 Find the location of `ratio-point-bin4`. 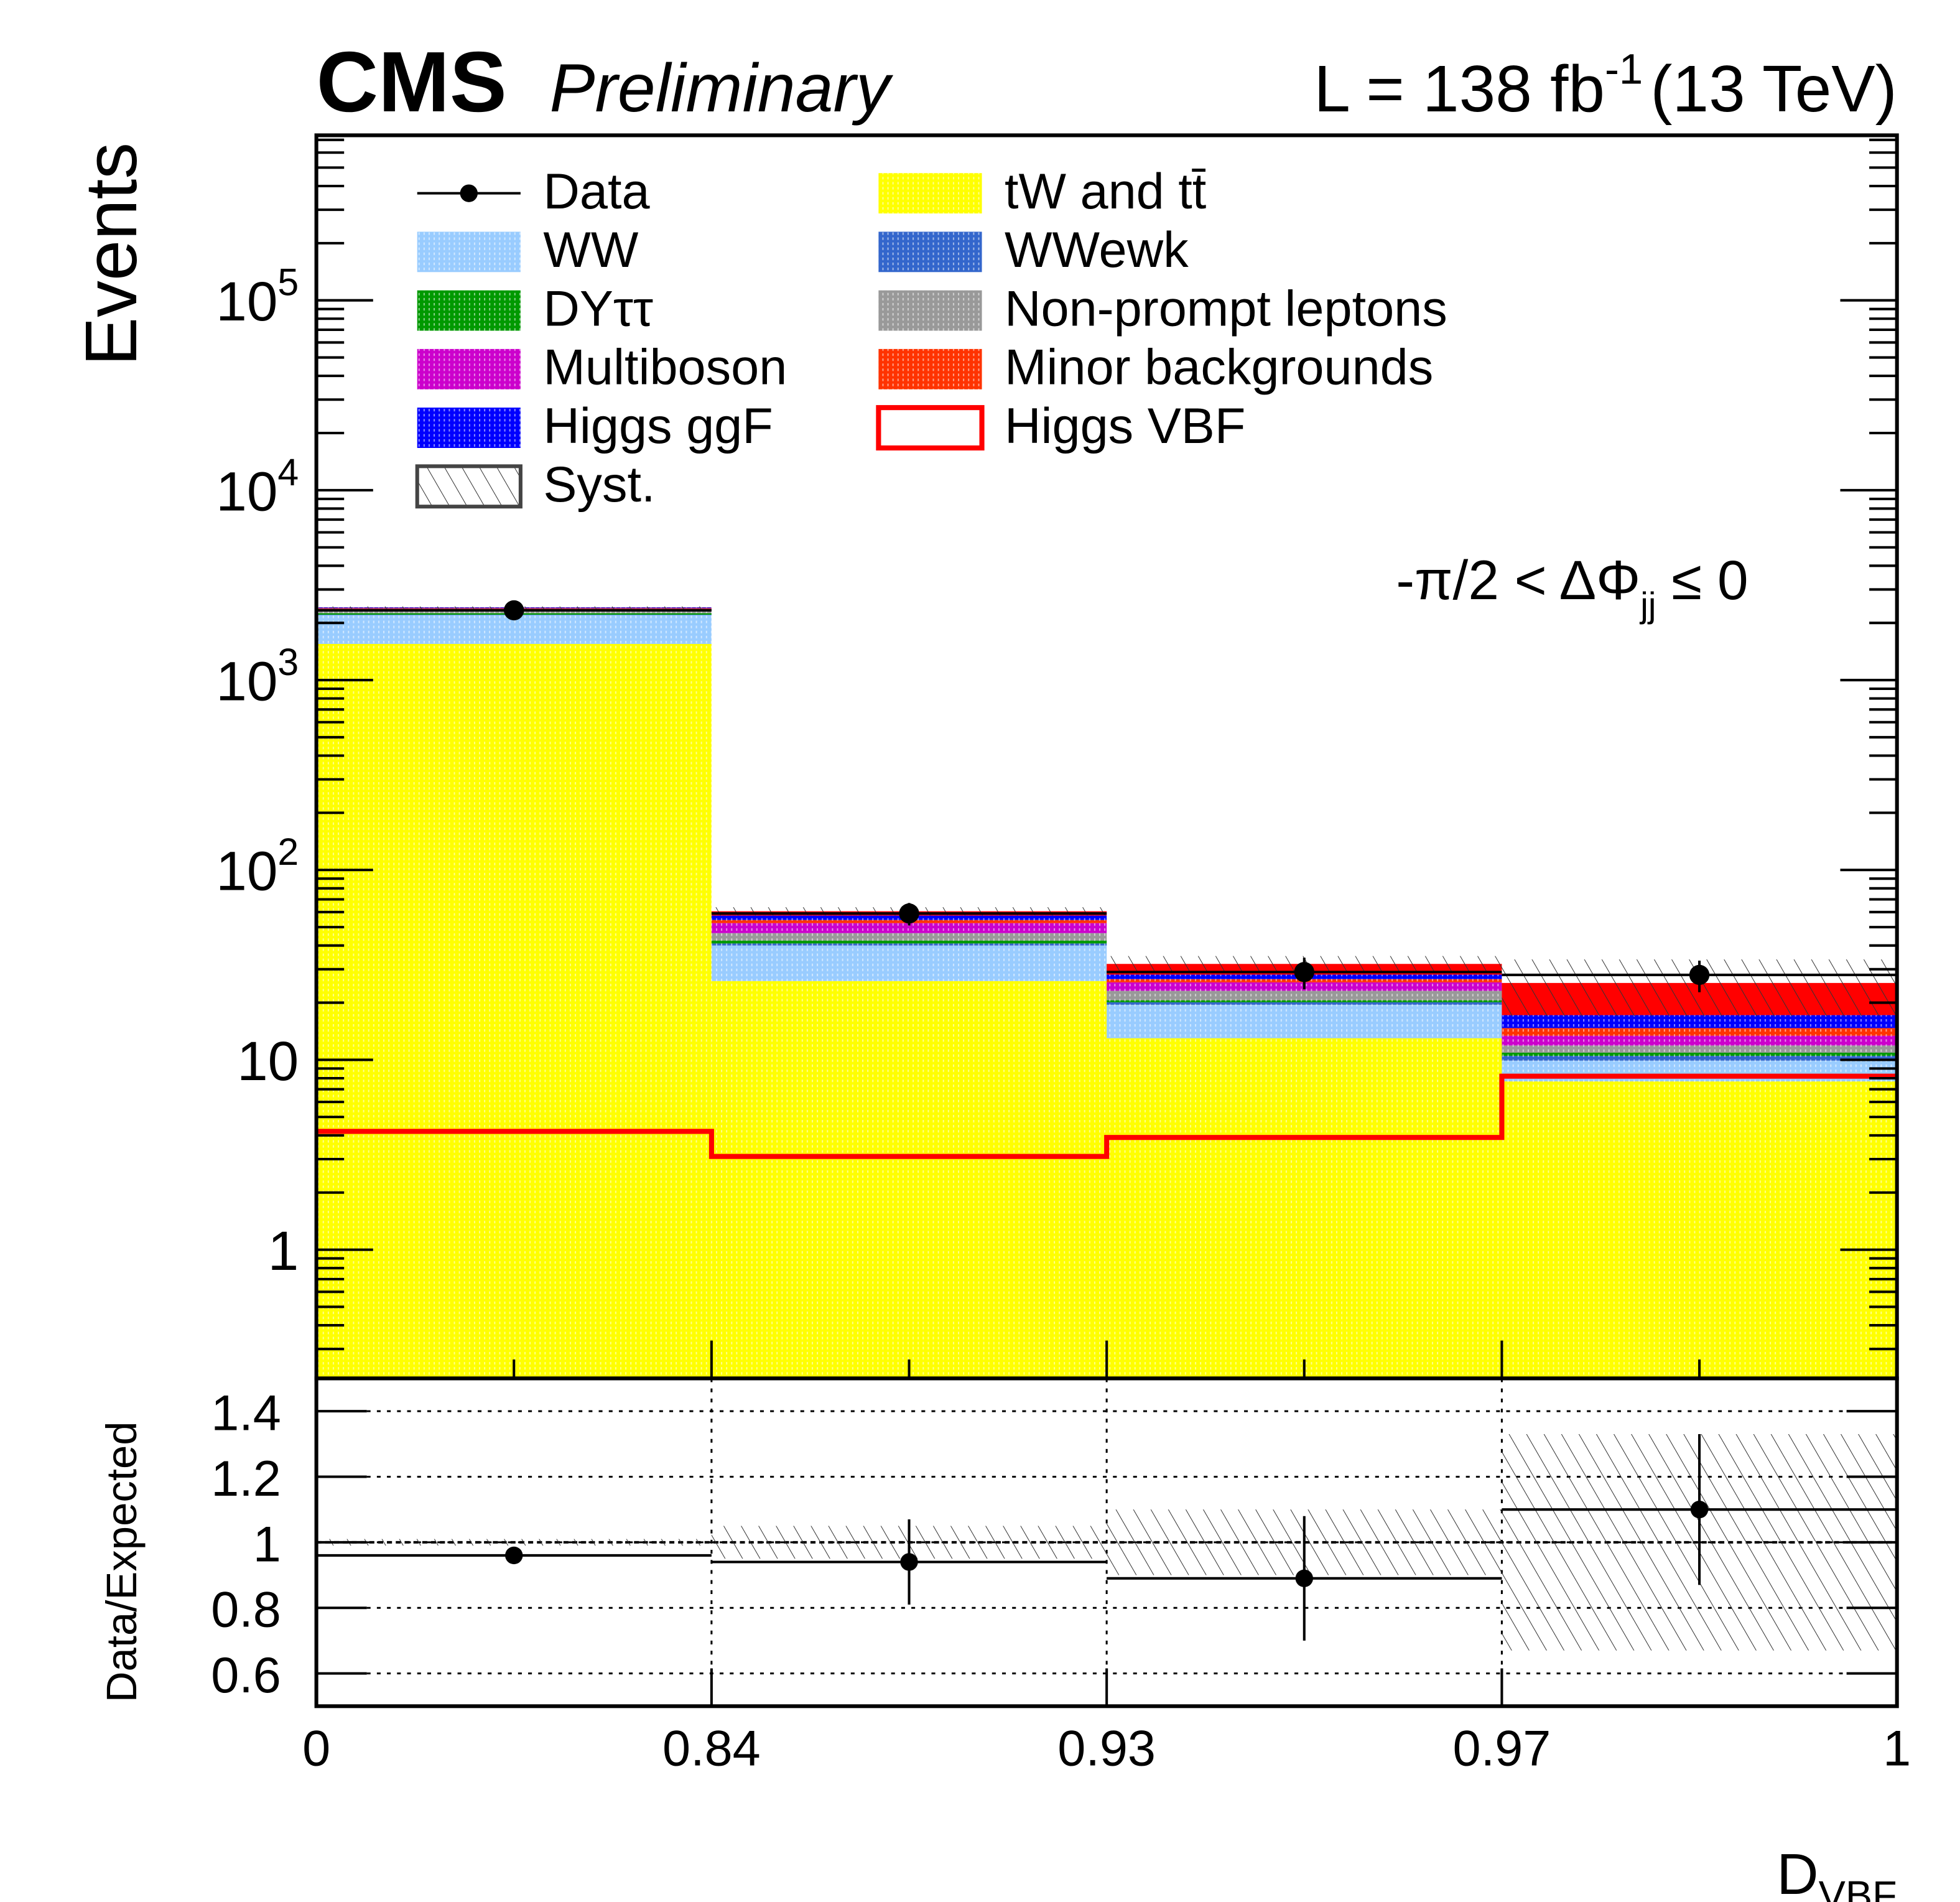

ratio-point-bin4 is located at coordinates (1699, 1509).